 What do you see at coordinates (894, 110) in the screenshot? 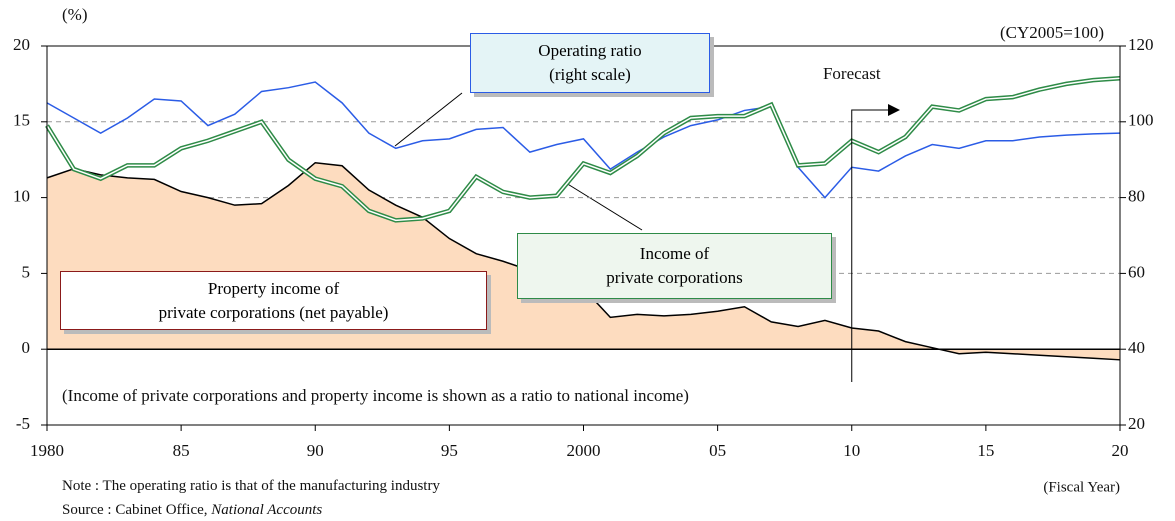
I see `arrow-head` at bounding box center [894, 110].